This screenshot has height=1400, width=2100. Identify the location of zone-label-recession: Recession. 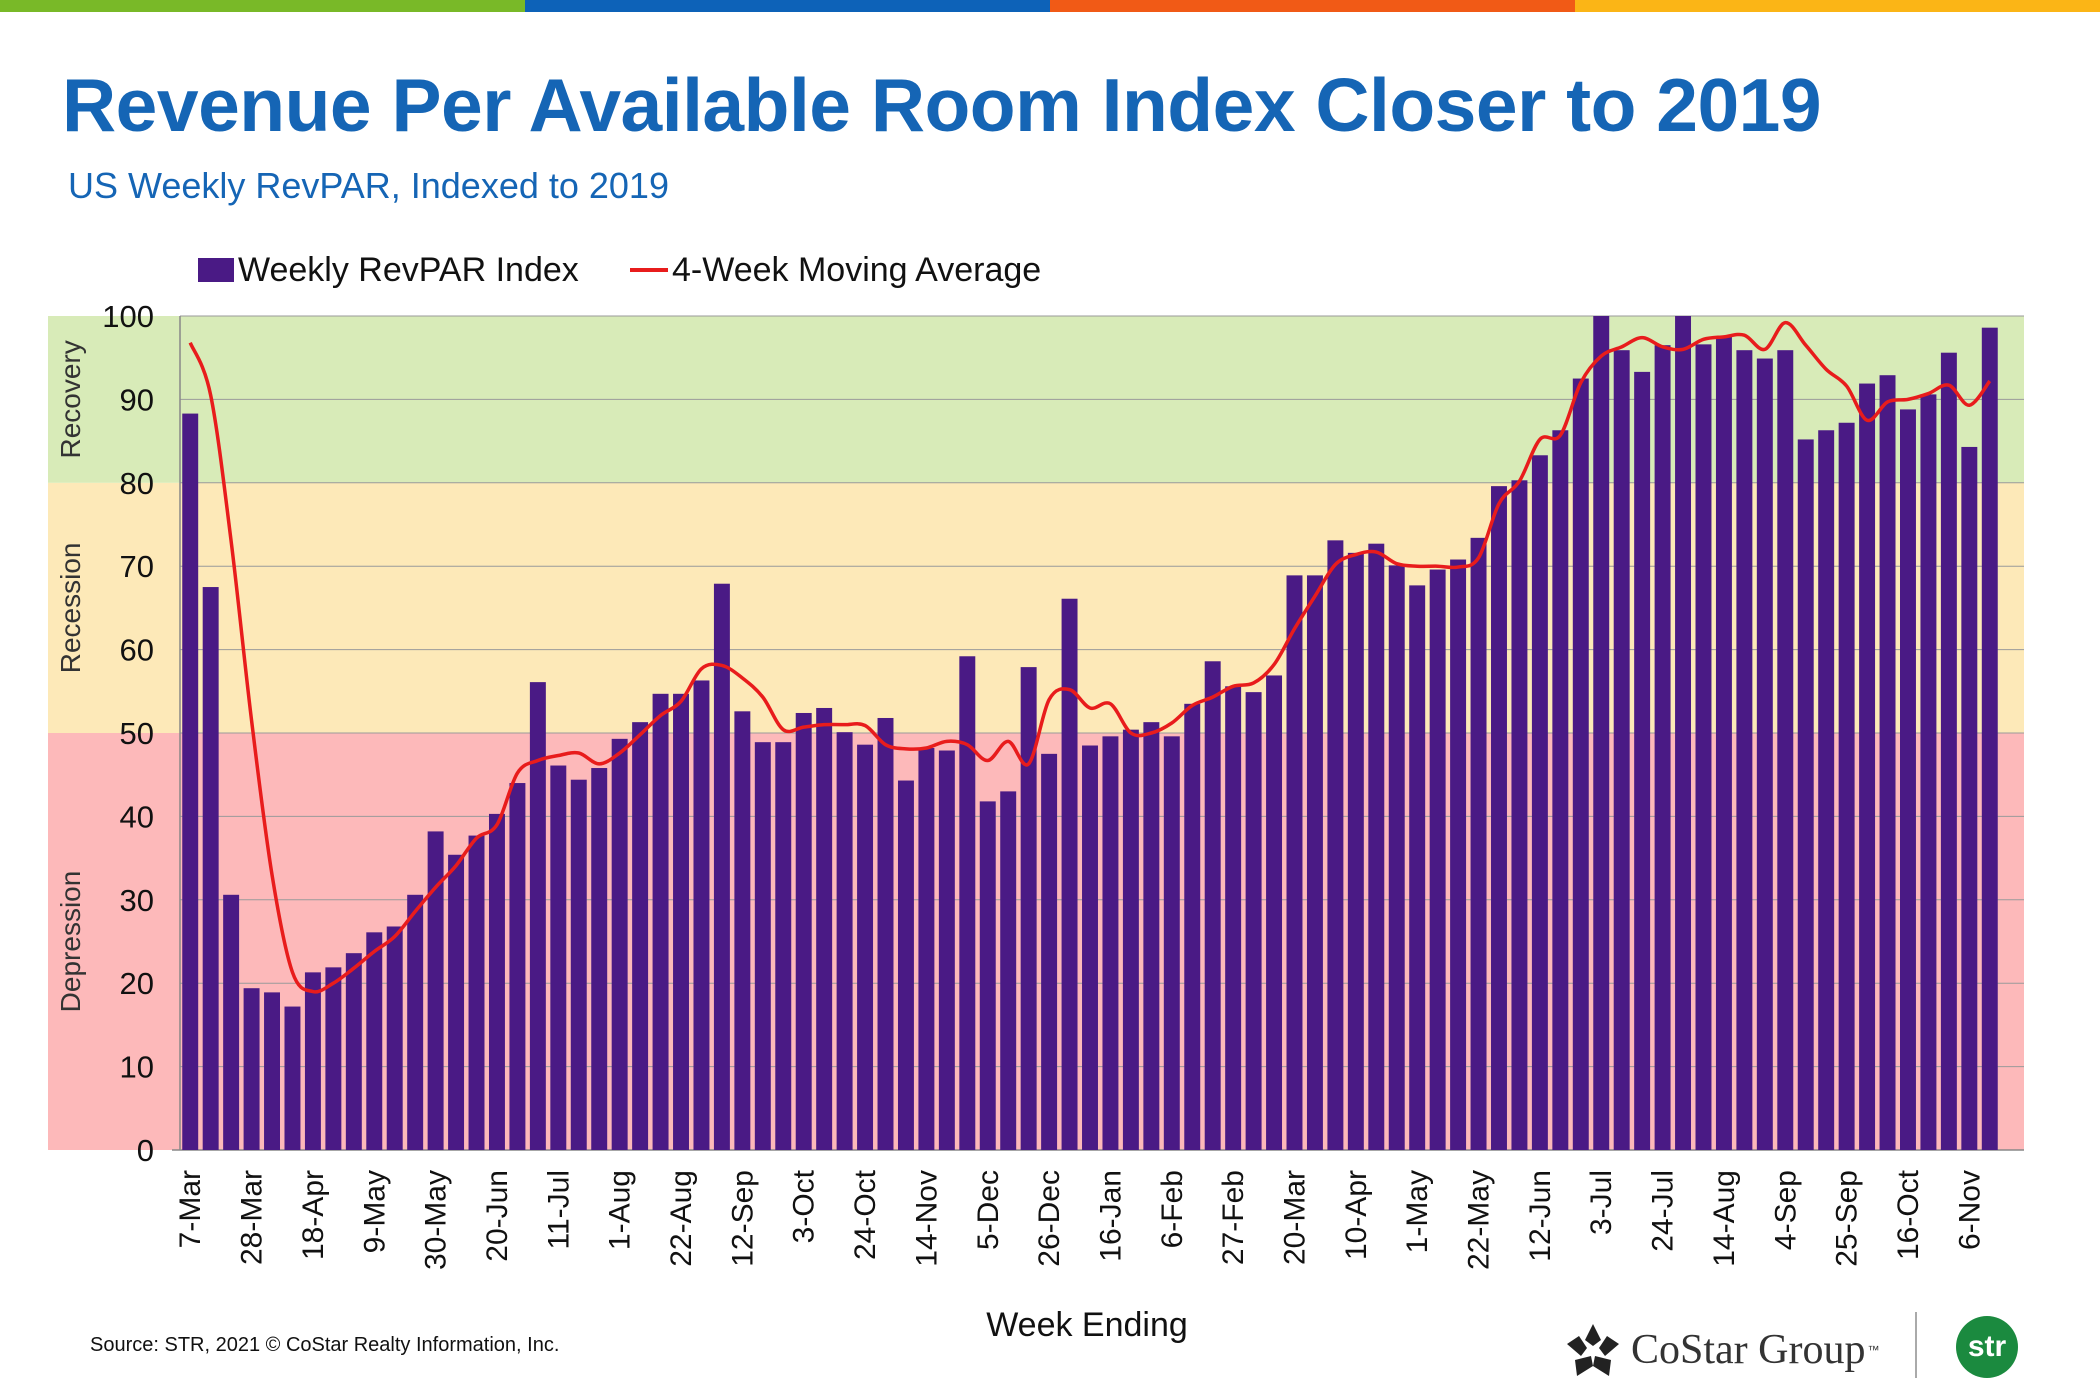
(70, 608).